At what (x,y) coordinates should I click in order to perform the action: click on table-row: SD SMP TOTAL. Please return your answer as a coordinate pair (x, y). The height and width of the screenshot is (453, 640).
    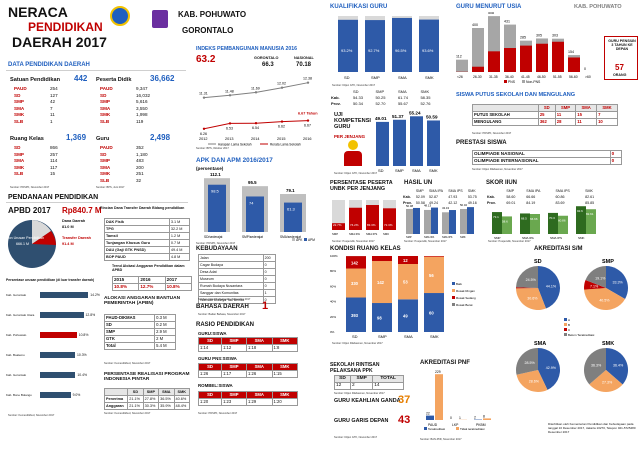
    Looking at the image, I should click on (368, 379).